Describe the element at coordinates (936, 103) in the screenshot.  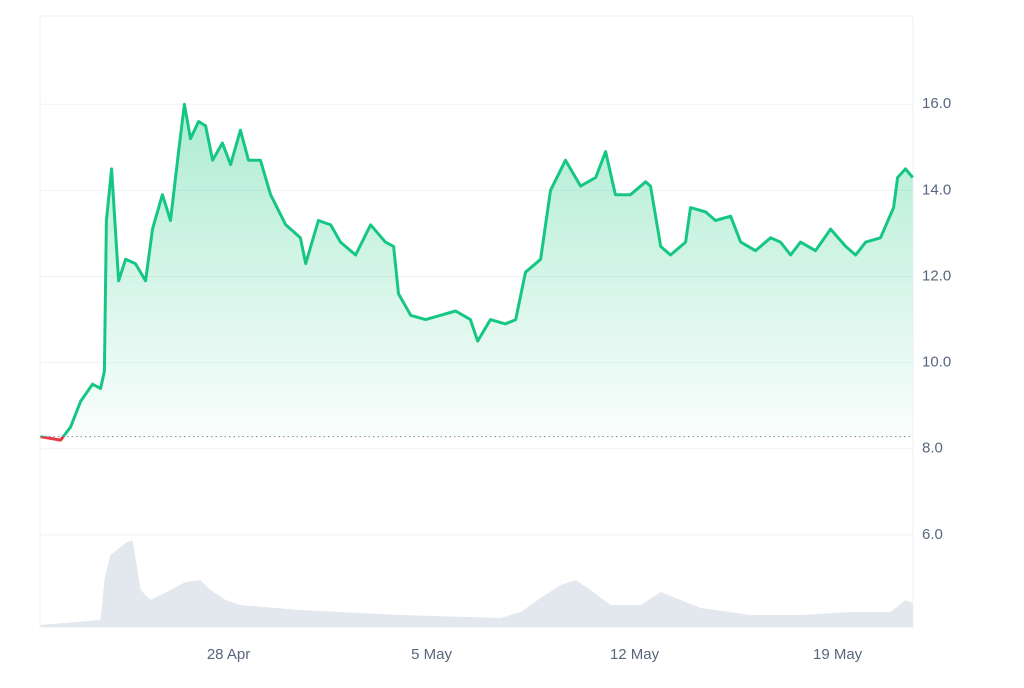
I see `y-tick-label: 16.0` at that location.